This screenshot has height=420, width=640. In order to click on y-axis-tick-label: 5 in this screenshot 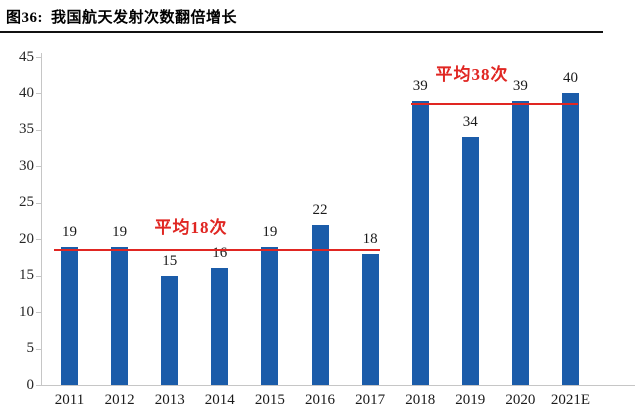, I will do `click(30, 348)`.